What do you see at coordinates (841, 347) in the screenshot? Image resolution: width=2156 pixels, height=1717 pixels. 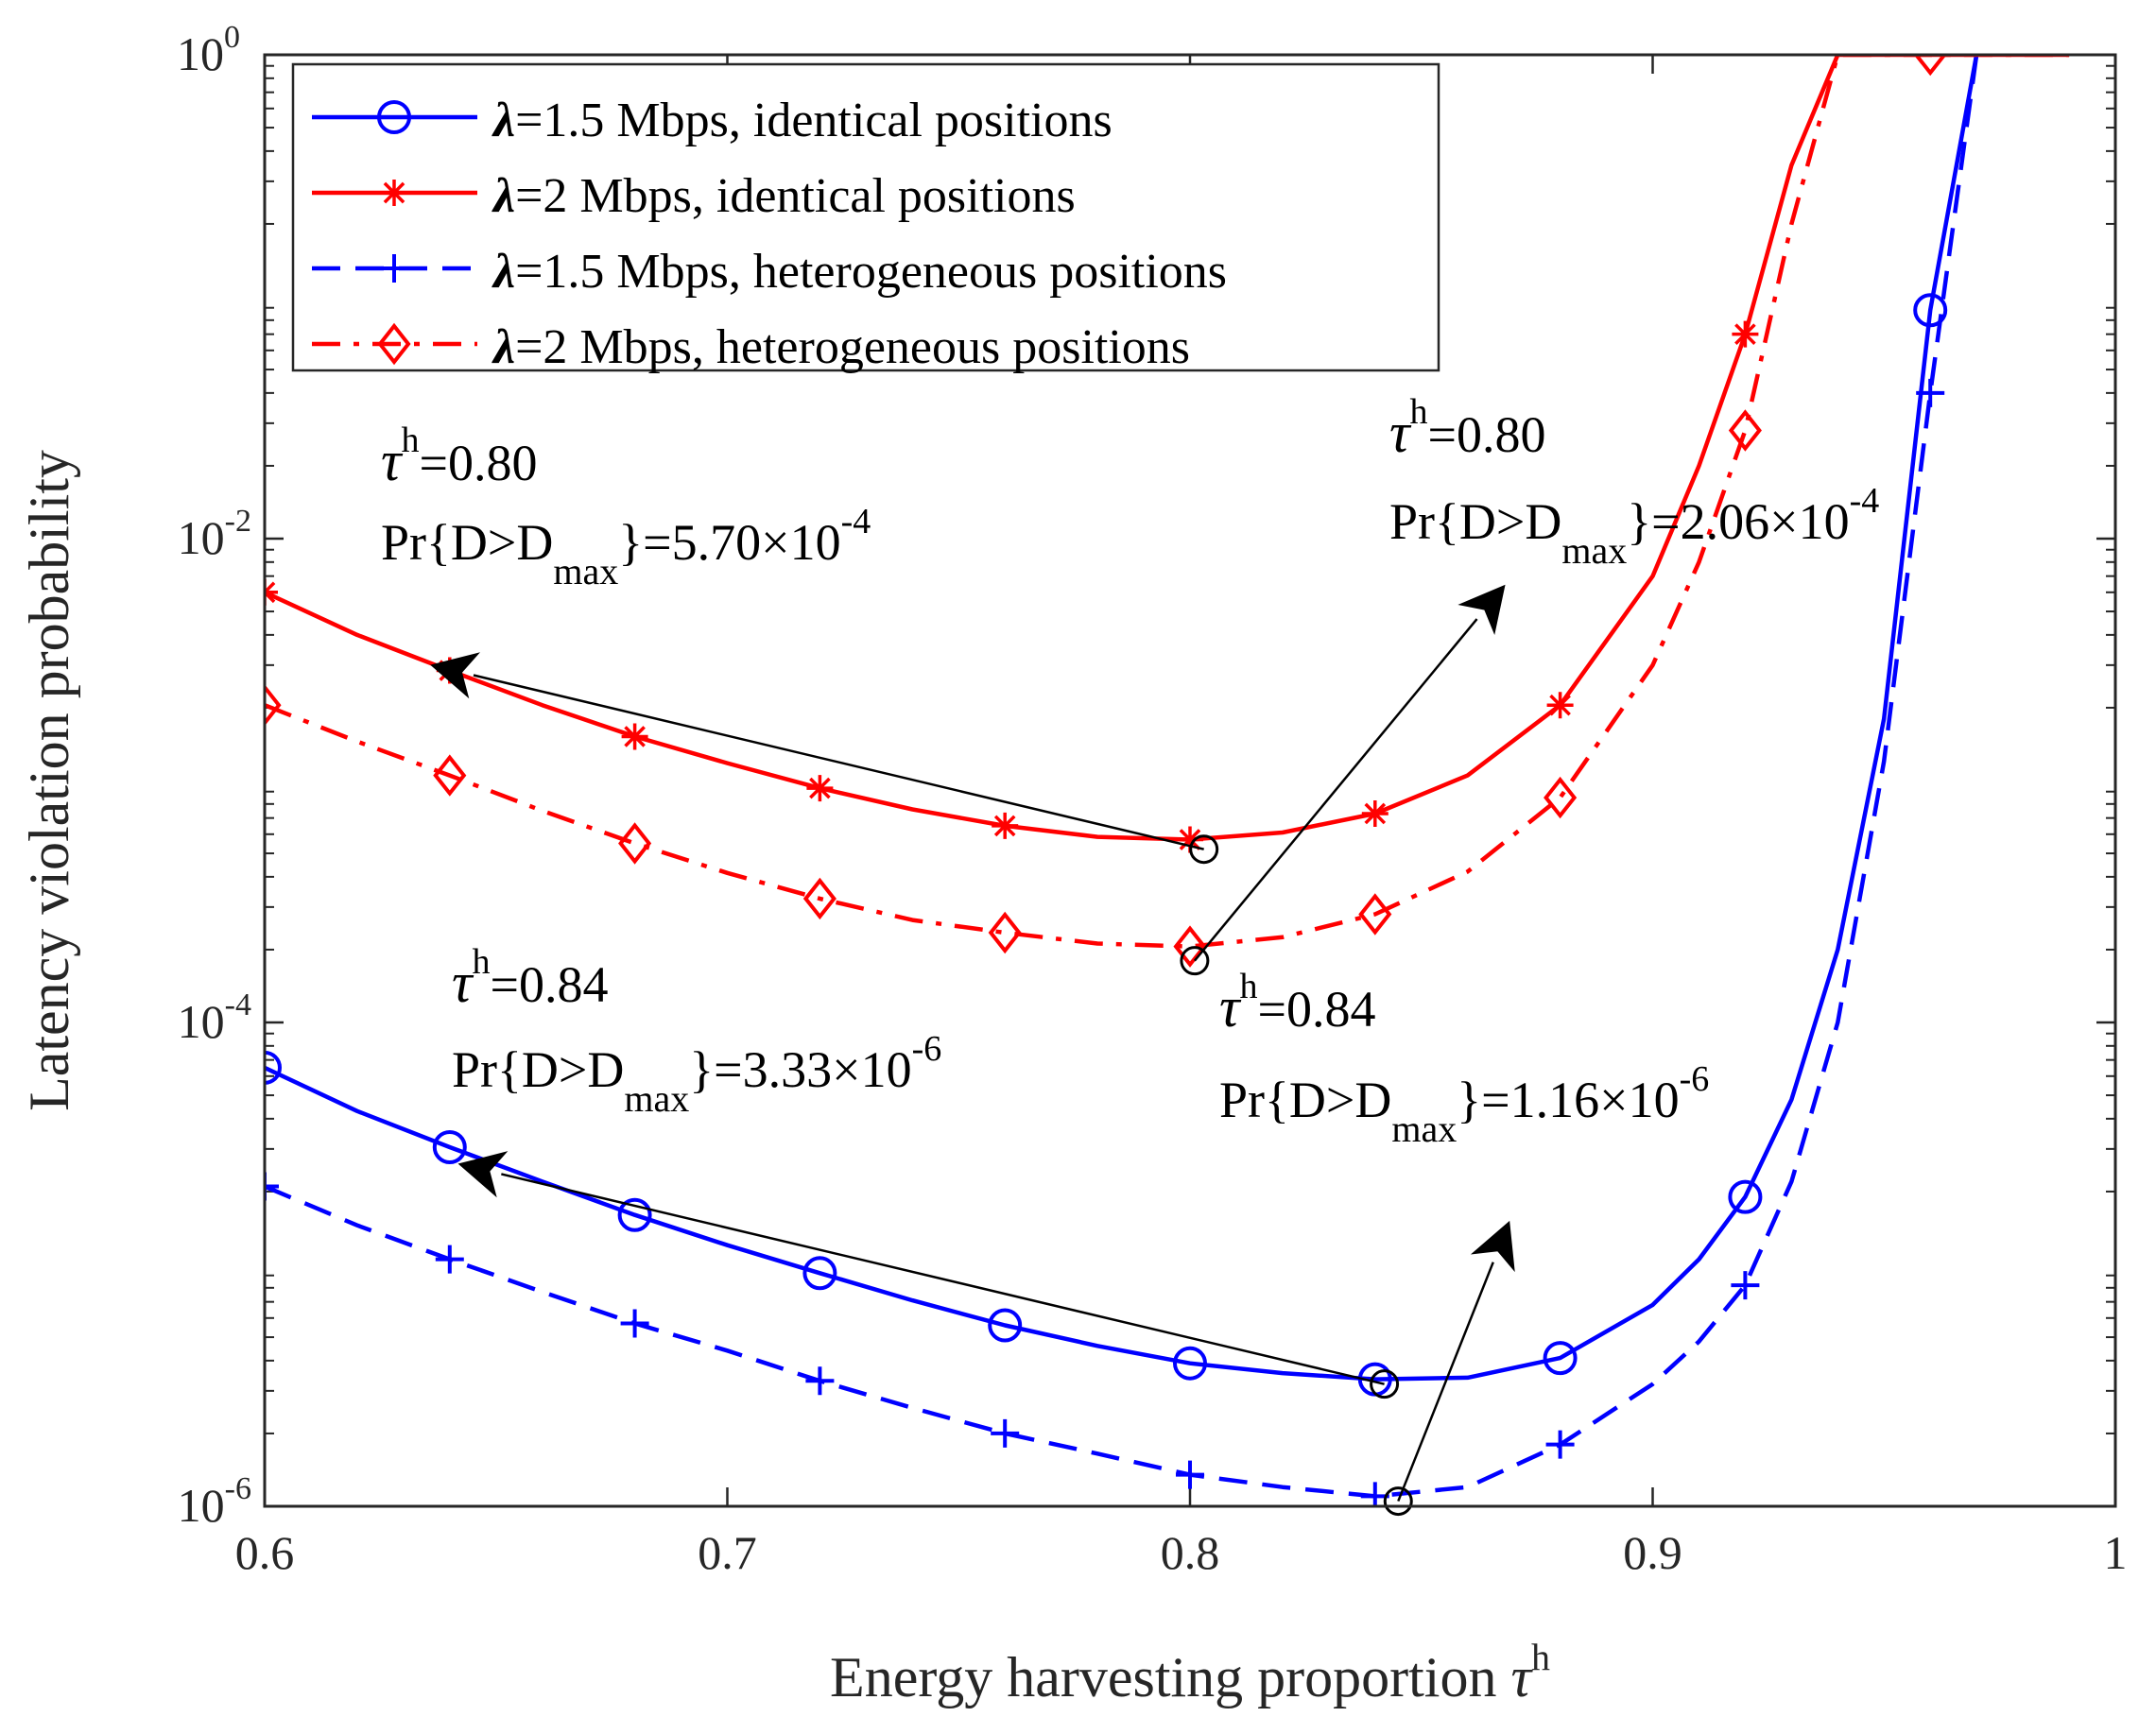 I see `legend-entry-4: λ=2 Mbps, heterogeneous positions` at bounding box center [841, 347].